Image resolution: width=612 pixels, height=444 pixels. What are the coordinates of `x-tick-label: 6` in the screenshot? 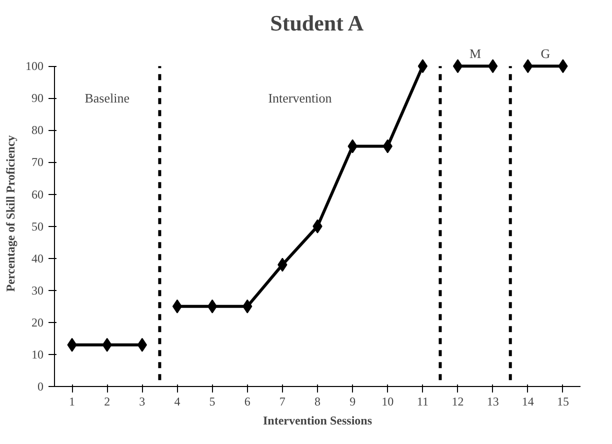 It's located at (247, 401).